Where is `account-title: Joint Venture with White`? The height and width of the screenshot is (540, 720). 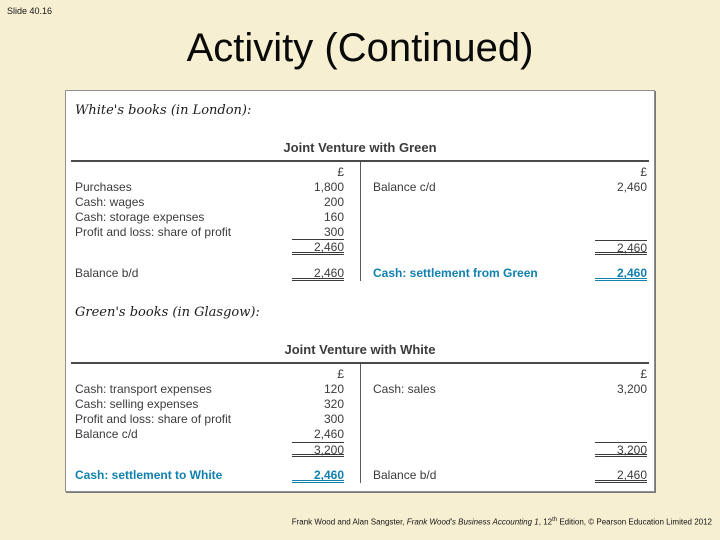
account-title: Joint Venture with White is located at coordinates (360, 349).